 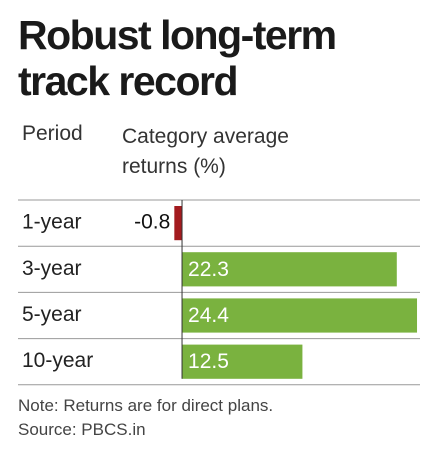 I want to click on source: Source: PBCS.in, so click(x=82, y=429).